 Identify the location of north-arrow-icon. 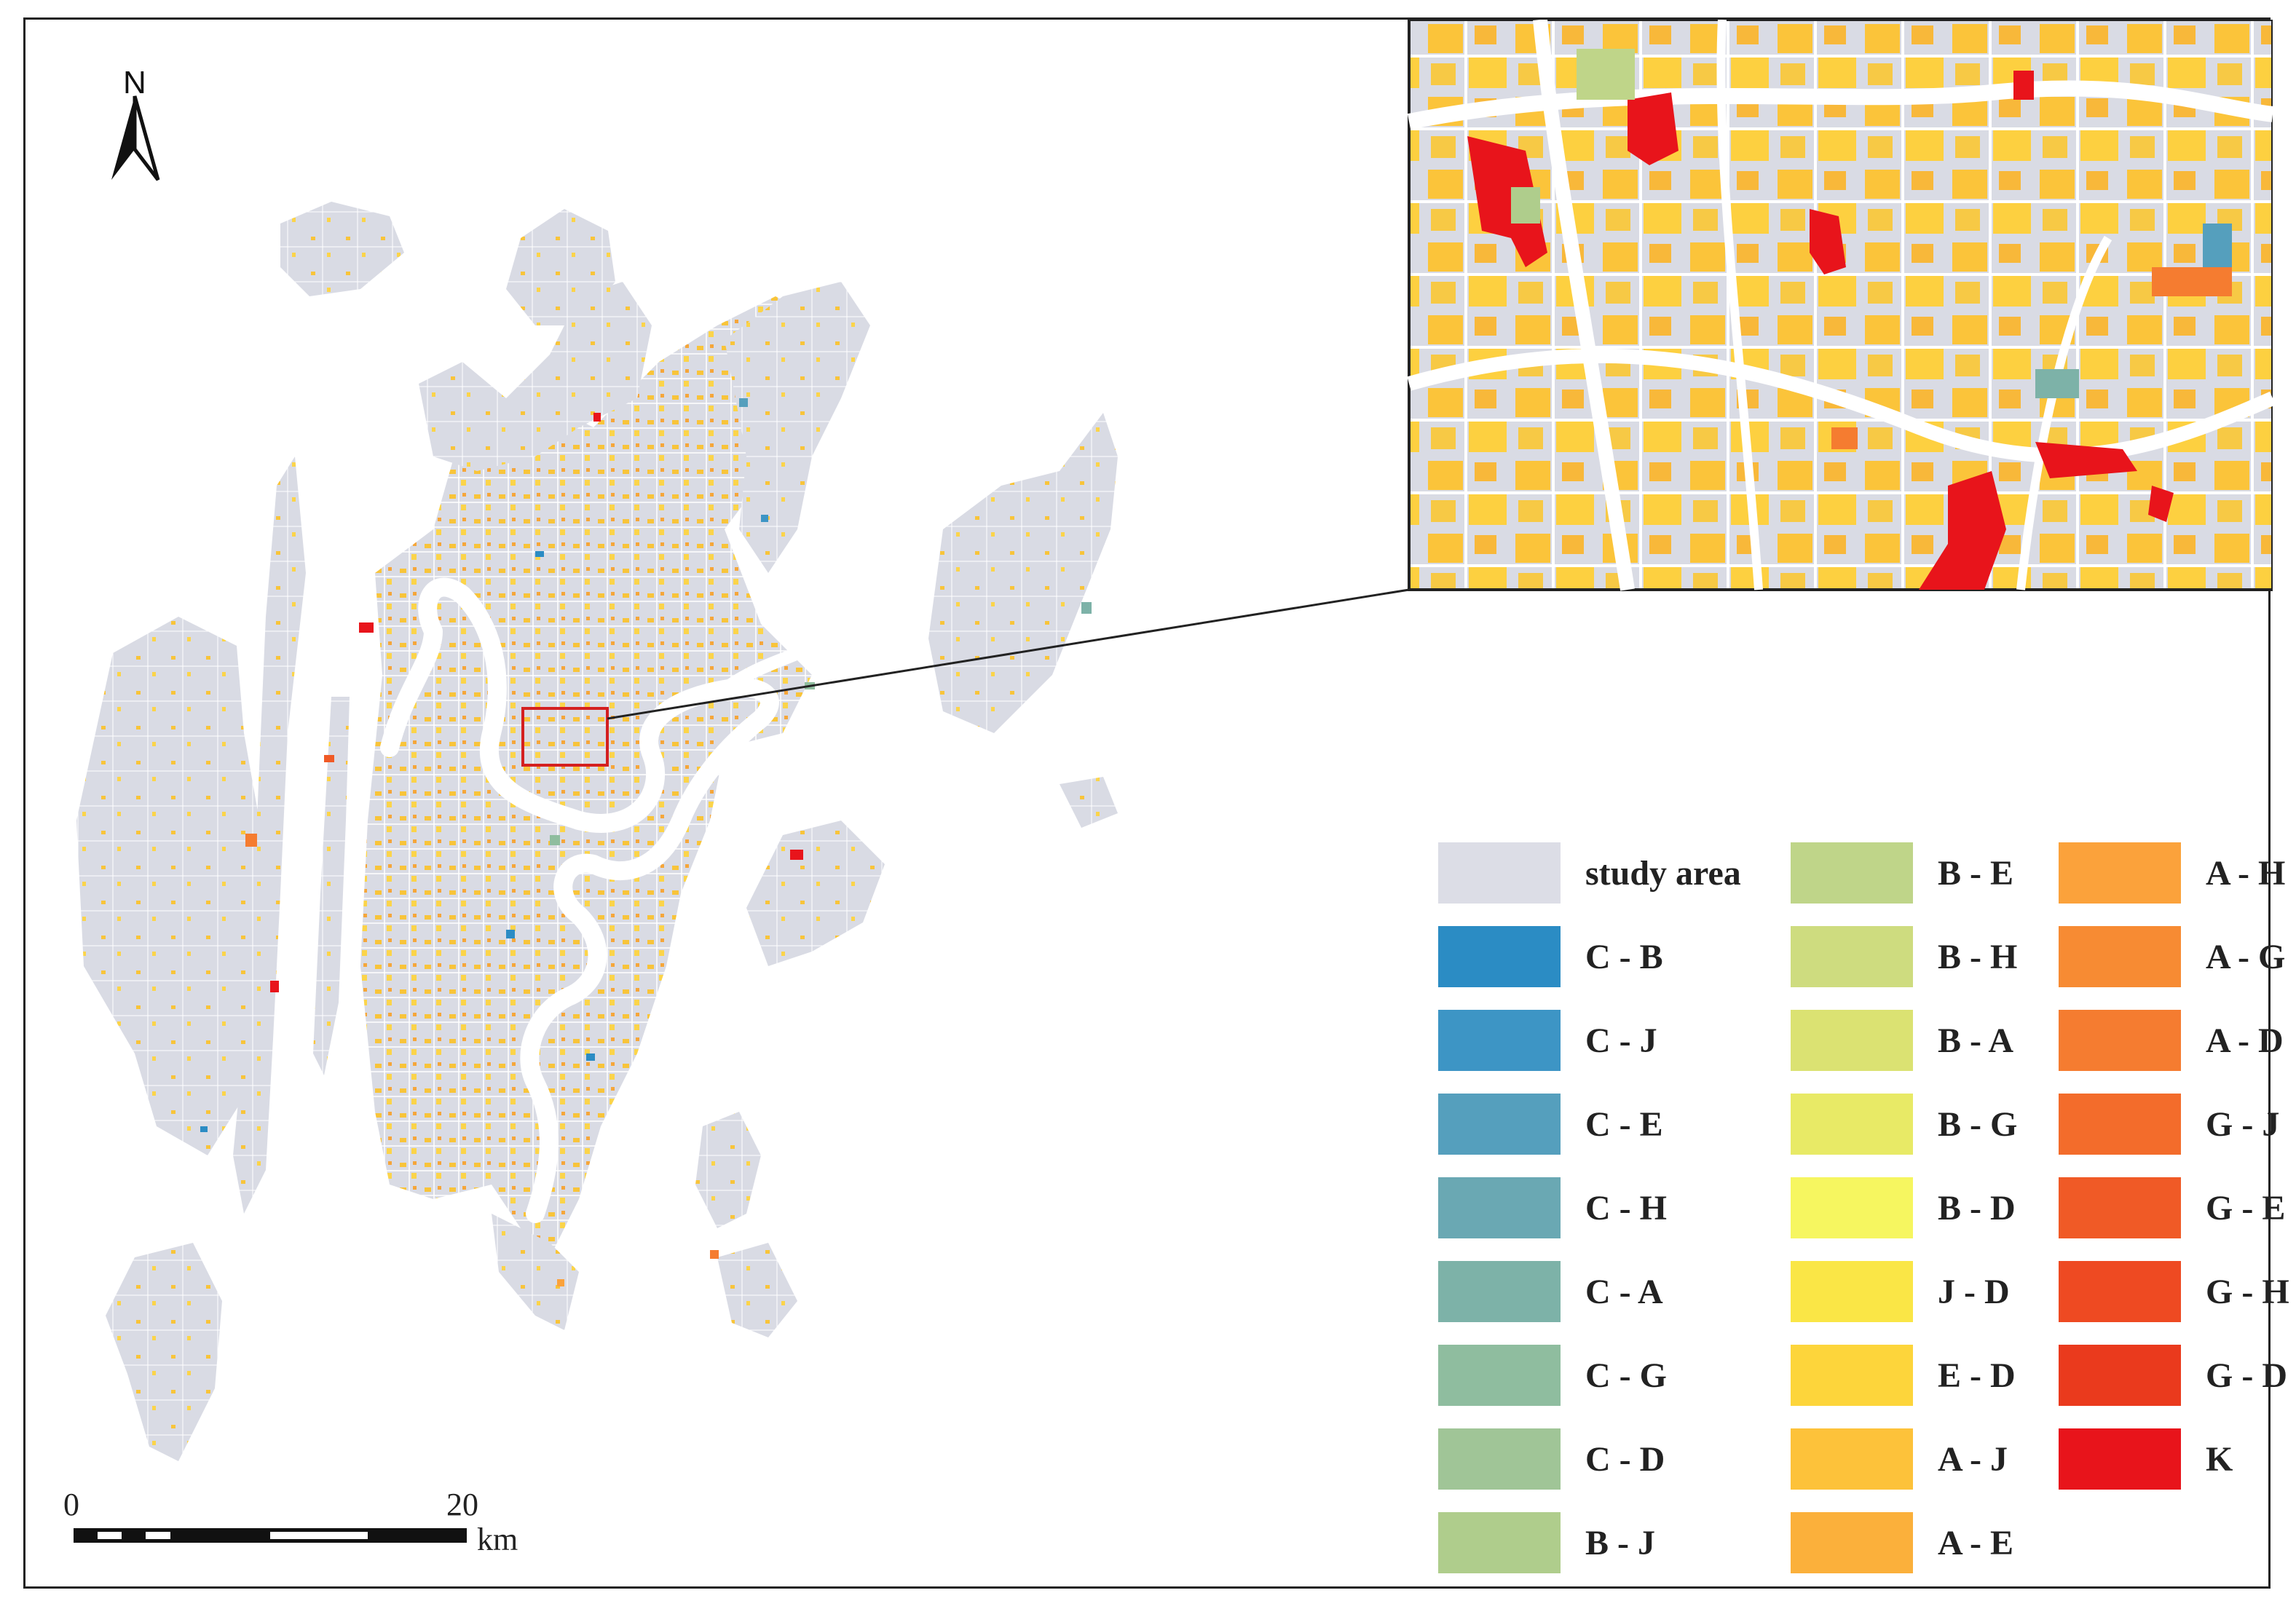
(135, 138).